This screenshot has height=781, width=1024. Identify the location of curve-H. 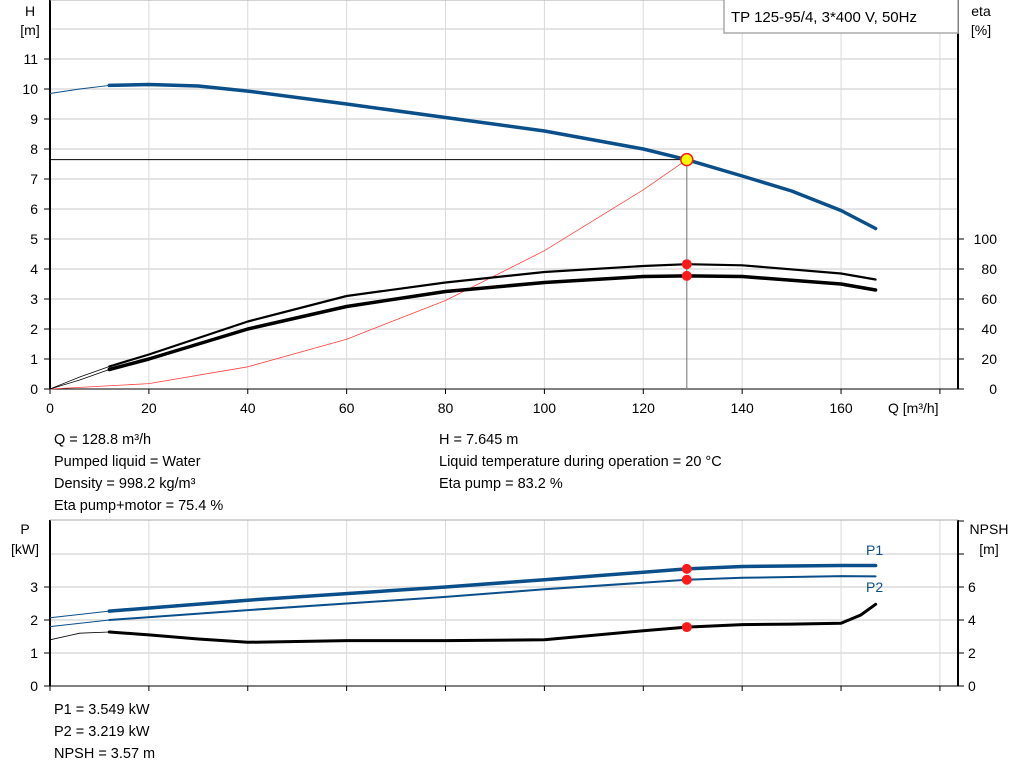
(492, 156).